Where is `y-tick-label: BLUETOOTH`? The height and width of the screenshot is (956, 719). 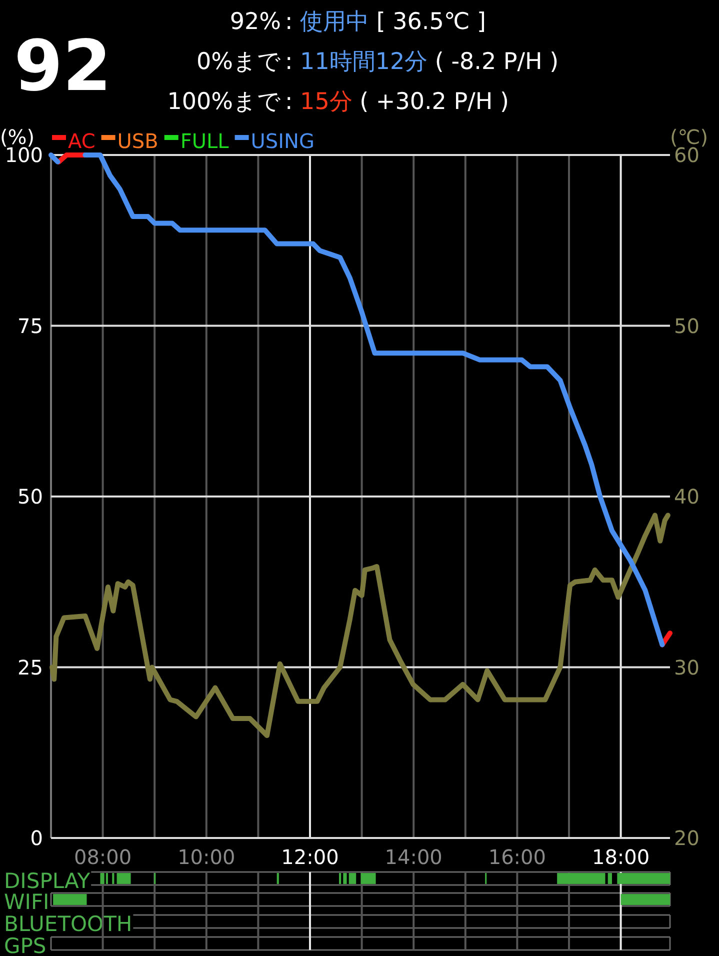
y-tick-label: BLUETOOTH is located at coordinates (68, 924).